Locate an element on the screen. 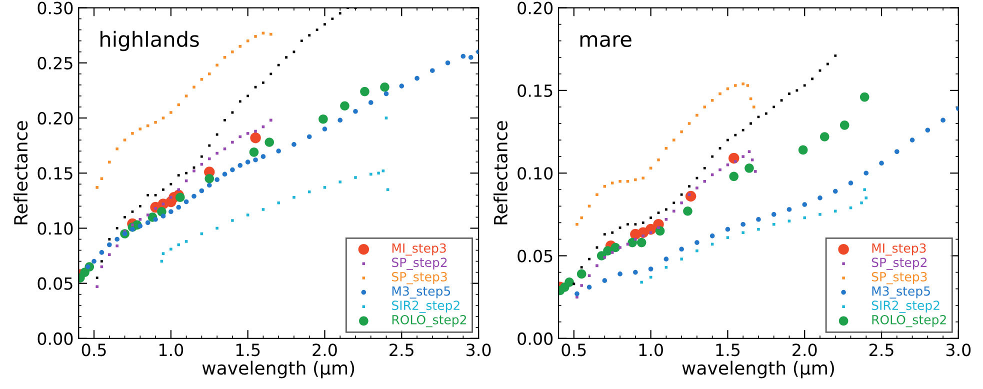  x-tick-label: 1.5 is located at coordinates (728, 350).